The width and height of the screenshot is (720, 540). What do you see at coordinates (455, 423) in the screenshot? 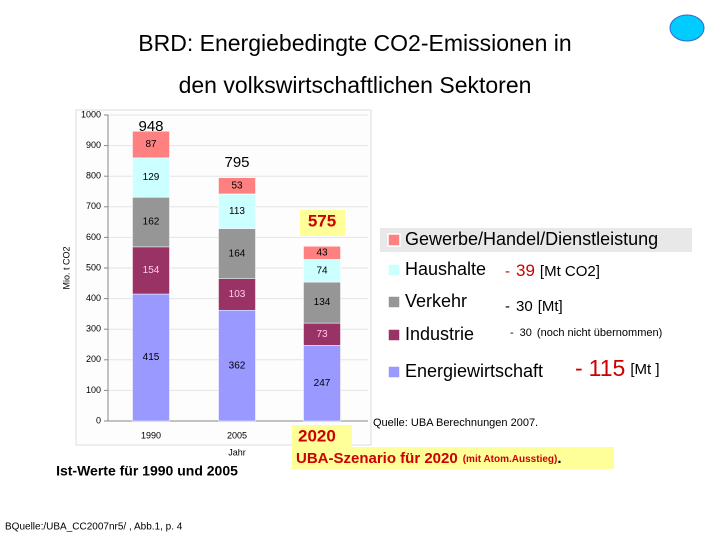
I see `source-note: Quelle: UBA Berechnungen 2007.` at bounding box center [455, 423].